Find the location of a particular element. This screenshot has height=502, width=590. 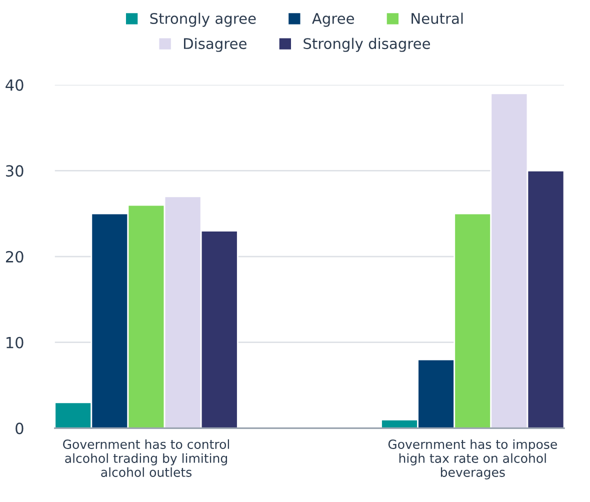

legend-label: Neutral is located at coordinates (437, 18).